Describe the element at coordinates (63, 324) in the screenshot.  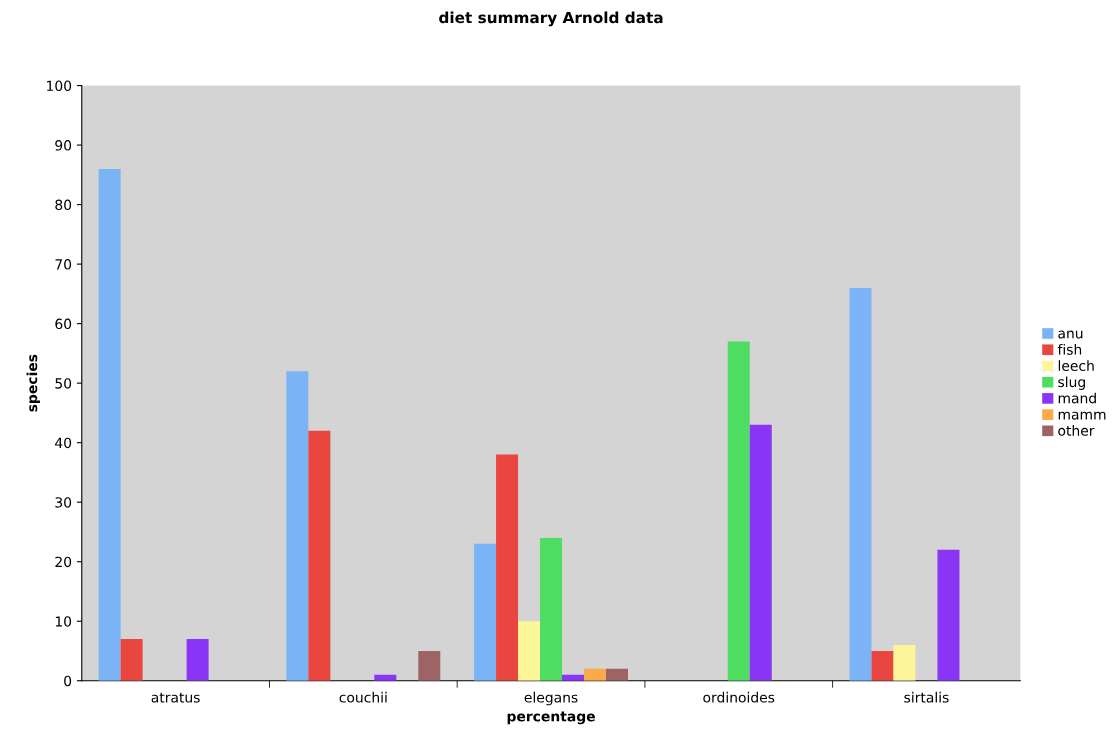
I see `y-tick-label: 60` at that location.